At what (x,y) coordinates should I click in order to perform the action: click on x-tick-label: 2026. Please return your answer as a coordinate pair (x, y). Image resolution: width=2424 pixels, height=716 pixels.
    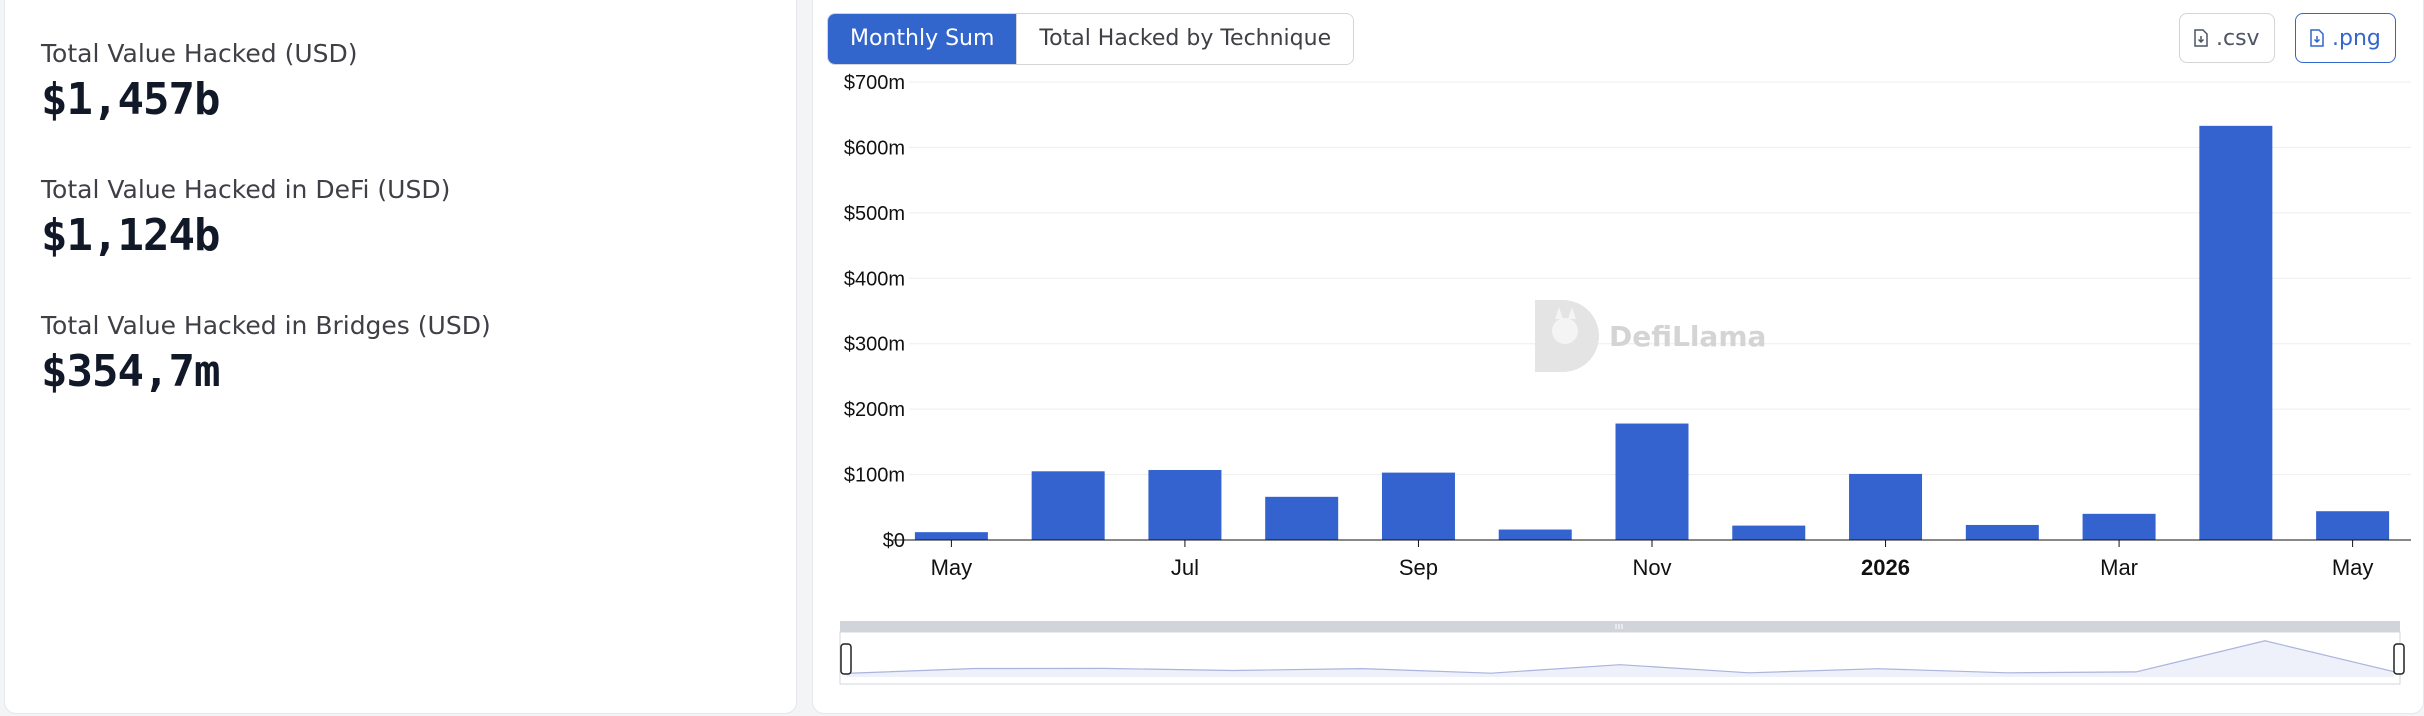
    Looking at the image, I should click on (1885, 567).